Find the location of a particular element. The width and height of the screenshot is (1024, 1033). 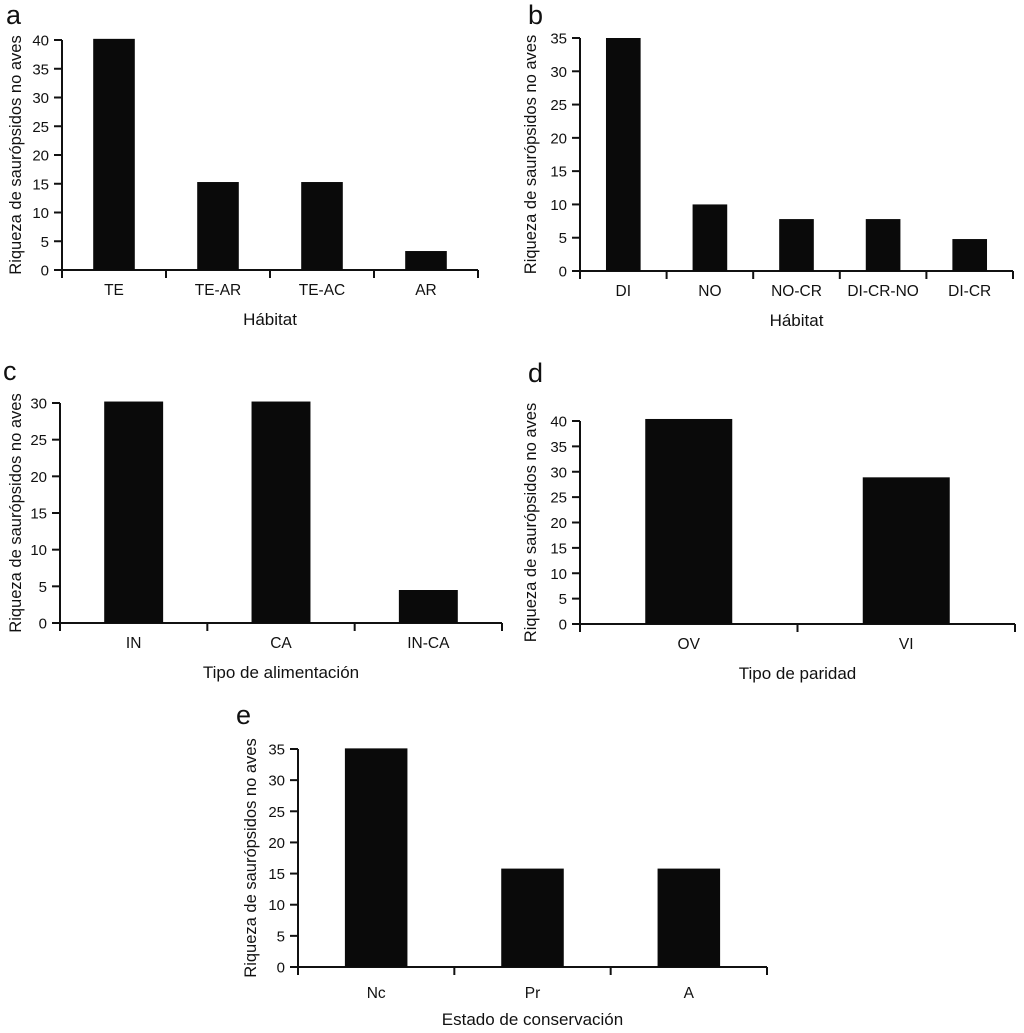

bar-TE-AC is located at coordinates (322, 226).